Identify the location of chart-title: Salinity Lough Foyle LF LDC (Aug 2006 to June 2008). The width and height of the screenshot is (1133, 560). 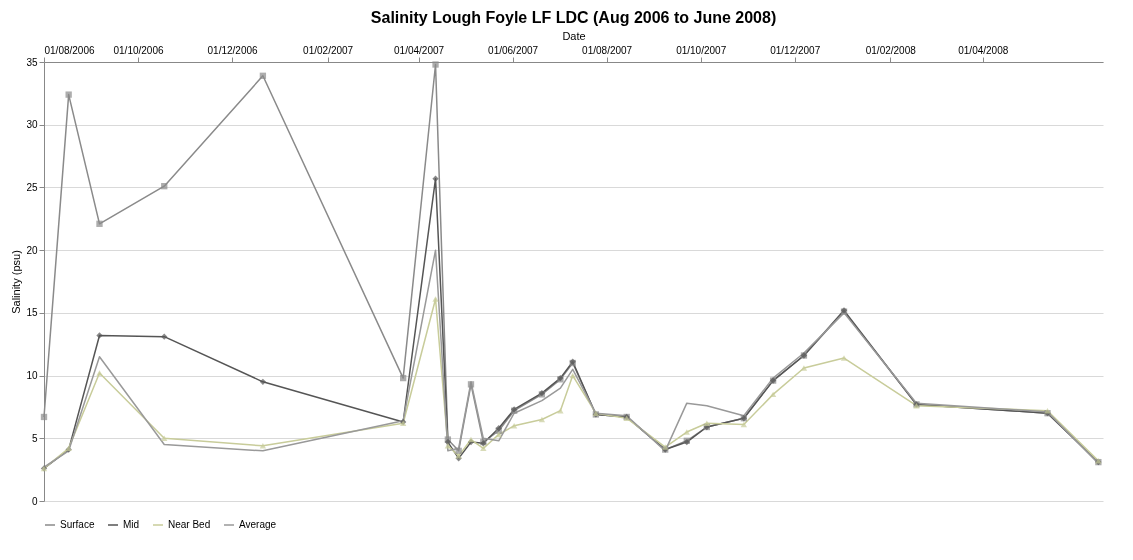
(573, 17).